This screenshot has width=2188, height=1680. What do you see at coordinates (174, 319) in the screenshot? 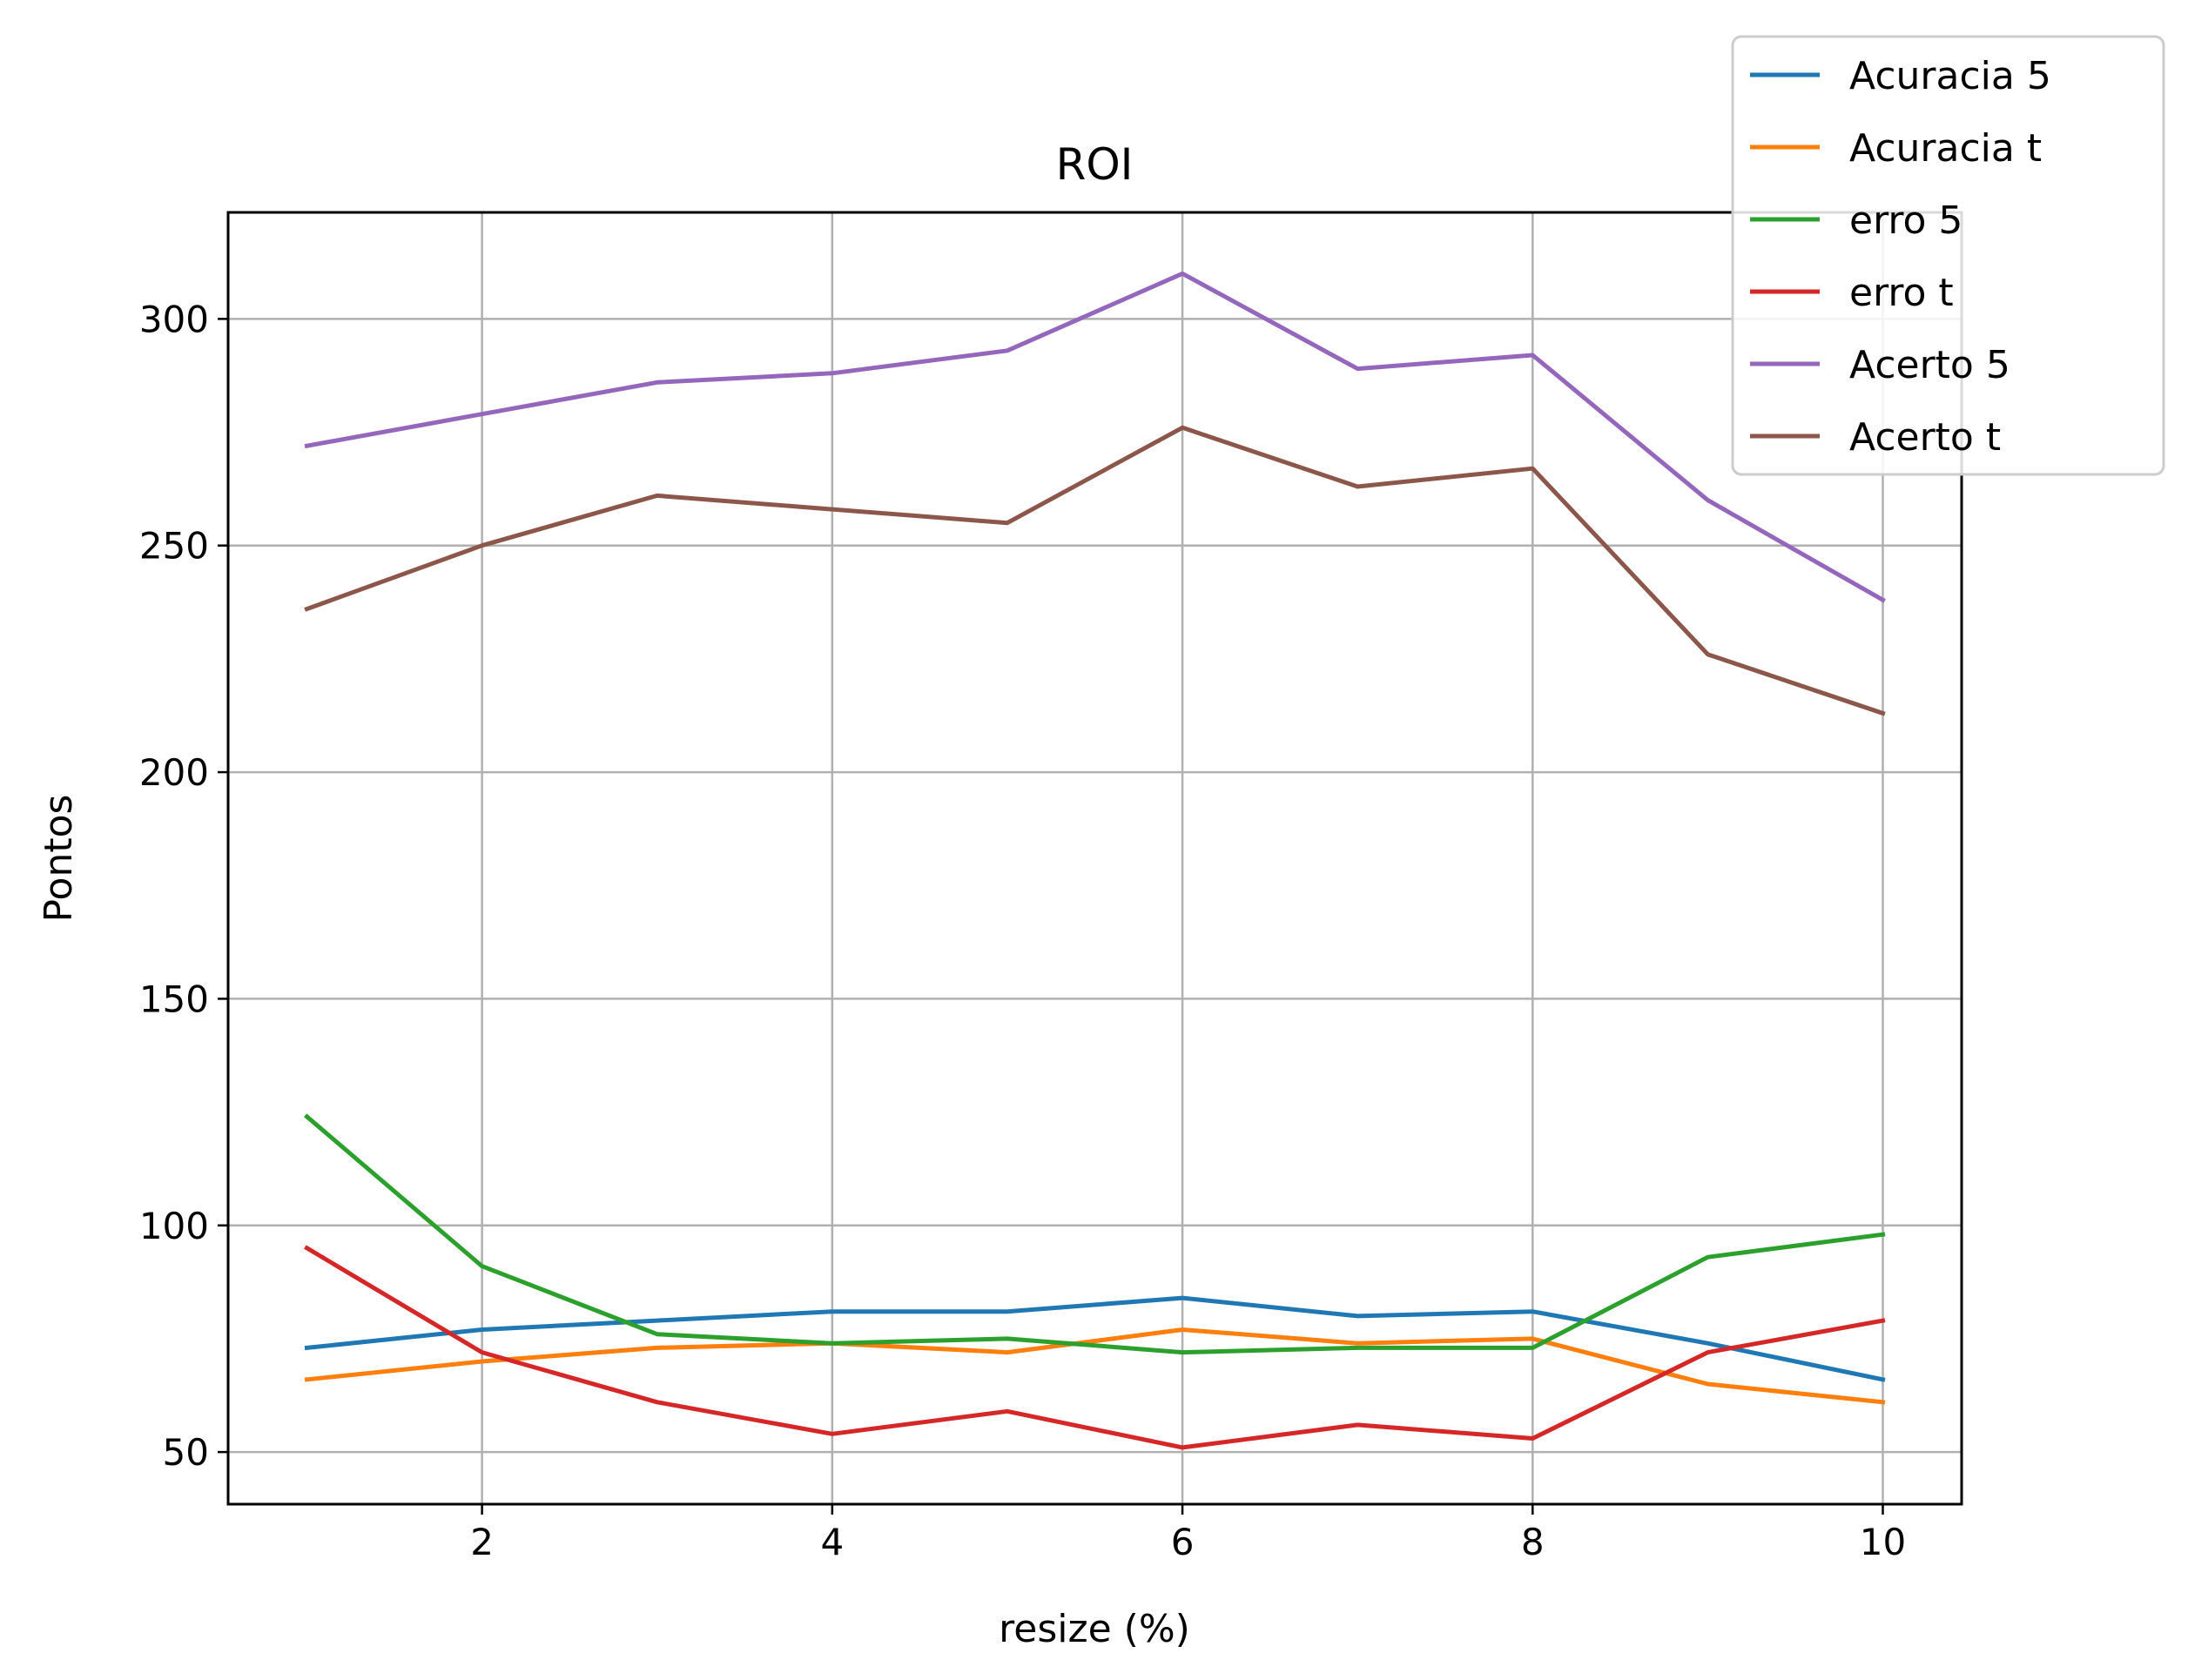
I see `y-tick-label: 300` at bounding box center [174, 319].